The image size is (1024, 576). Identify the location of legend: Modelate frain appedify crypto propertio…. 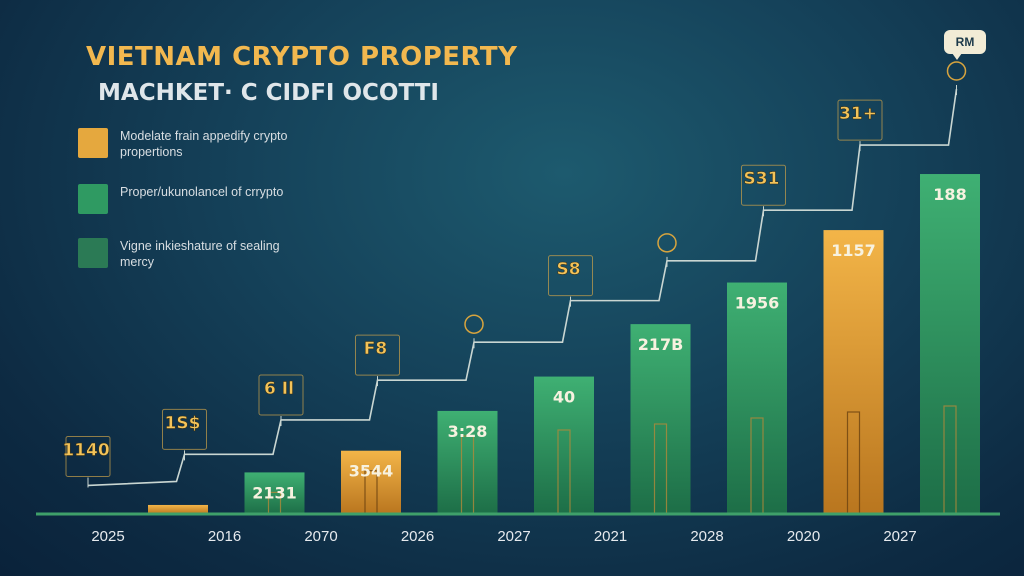
(188, 211).